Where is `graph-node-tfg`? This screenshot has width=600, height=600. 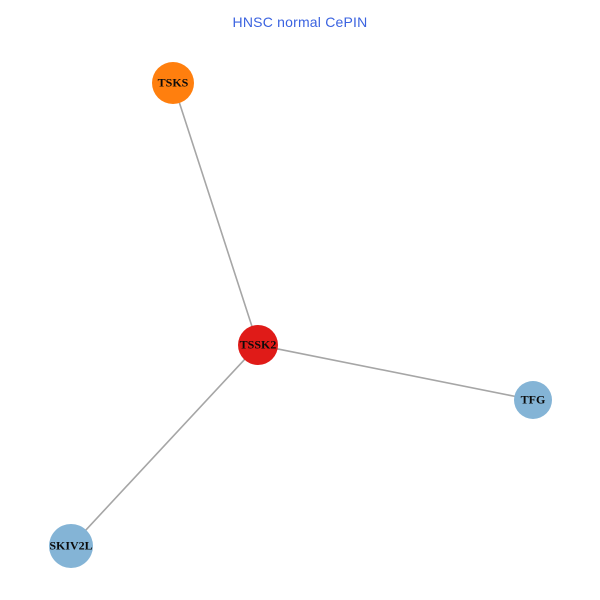 graph-node-tfg is located at coordinates (533, 400).